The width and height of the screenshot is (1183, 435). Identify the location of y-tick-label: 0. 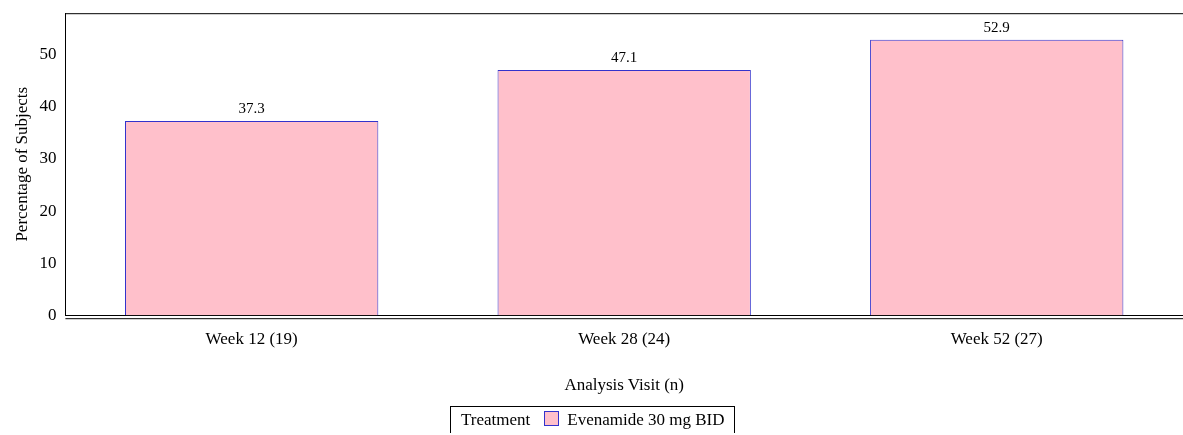
(52, 314).